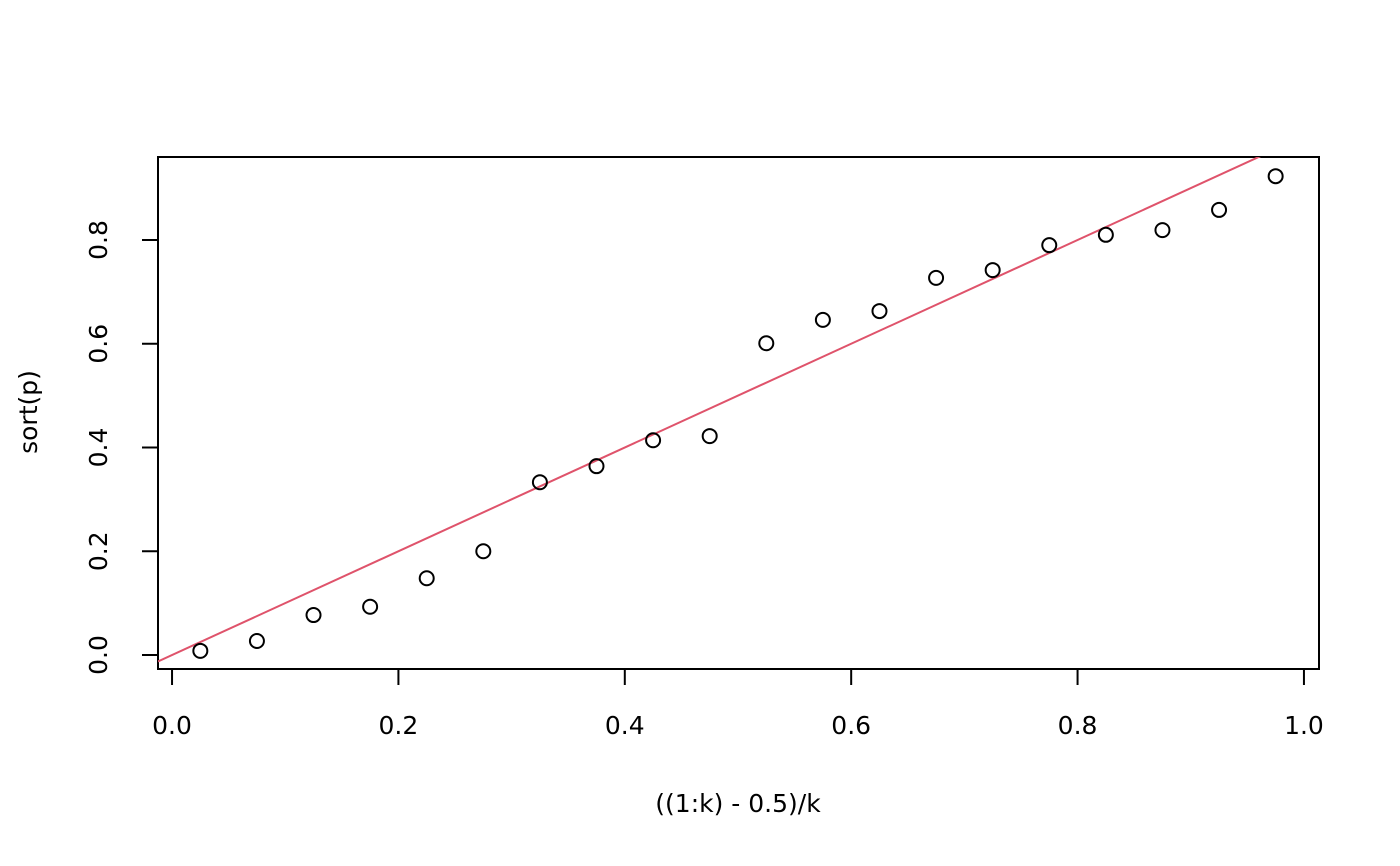  What do you see at coordinates (98, 551) in the screenshot?
I see `y-tick-label: 0.2` at bounding box center [98, 551].